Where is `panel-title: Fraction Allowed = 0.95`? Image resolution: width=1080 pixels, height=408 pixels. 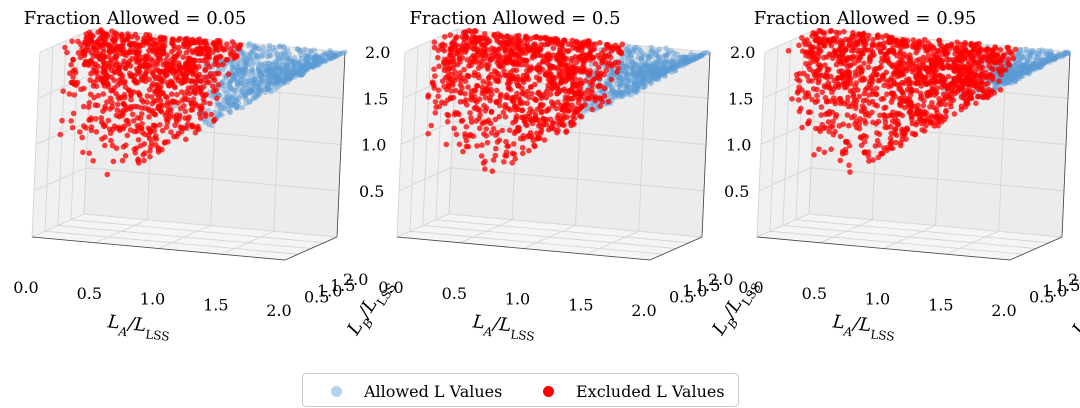
panel-title: Fraction Allowed = 0.95 is located at coordinates (865, 18).